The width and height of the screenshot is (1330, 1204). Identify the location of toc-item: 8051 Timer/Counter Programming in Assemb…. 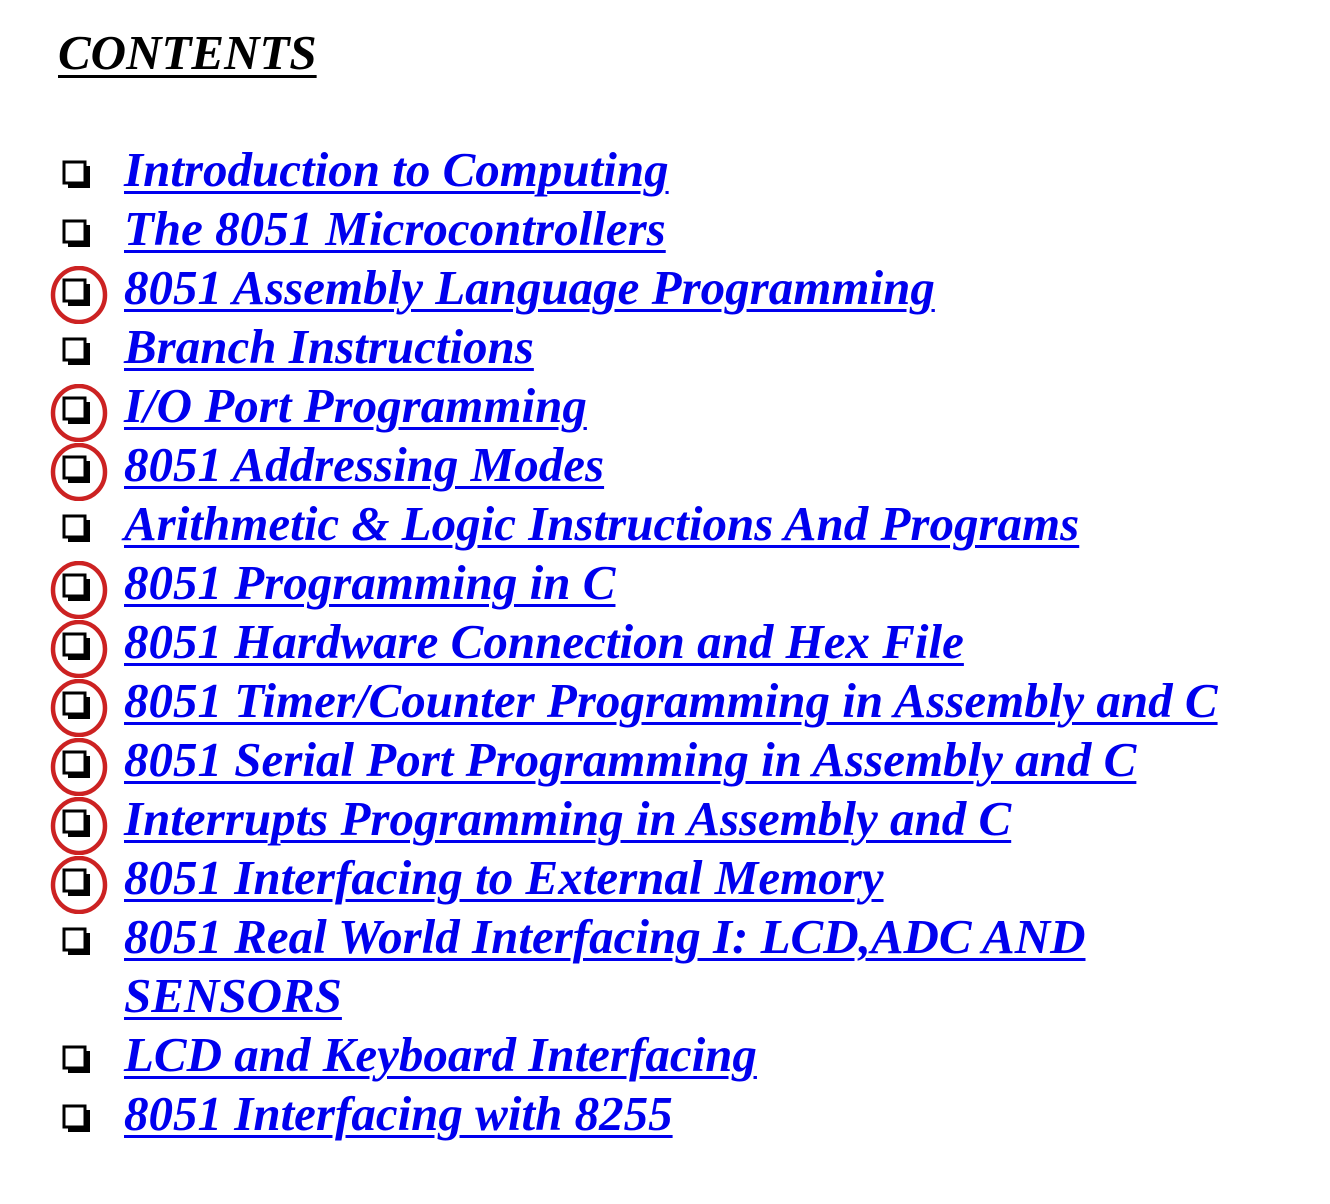
(665, 704).